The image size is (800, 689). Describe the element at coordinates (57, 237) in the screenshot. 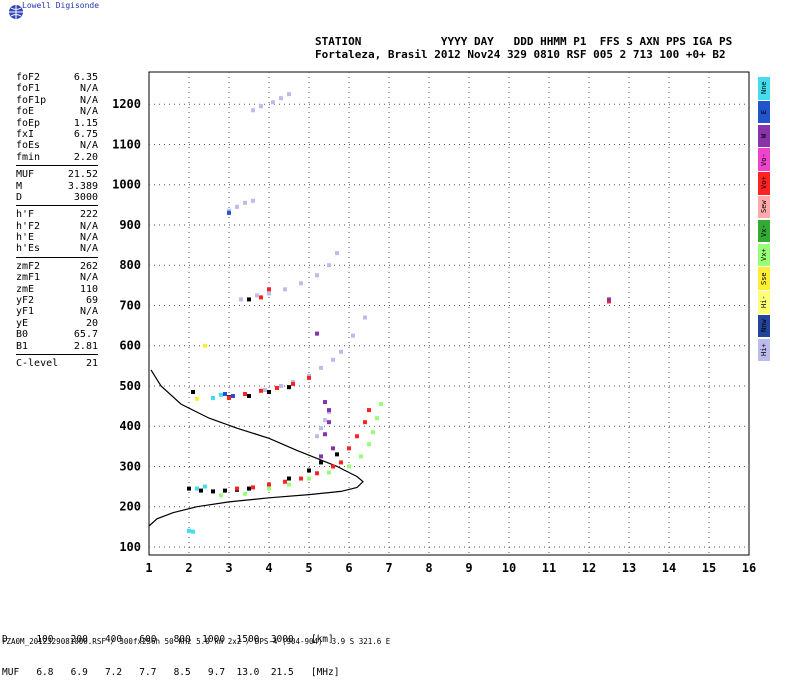

I see `param-row: h'E N/A` at that location.